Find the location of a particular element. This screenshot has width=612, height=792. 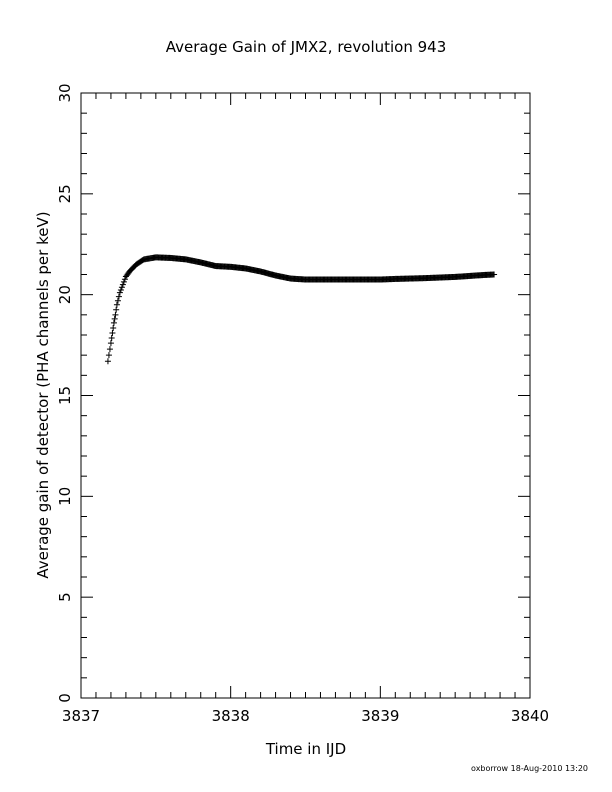

y-tick-label: 0 is located at coordinates (65, 698).